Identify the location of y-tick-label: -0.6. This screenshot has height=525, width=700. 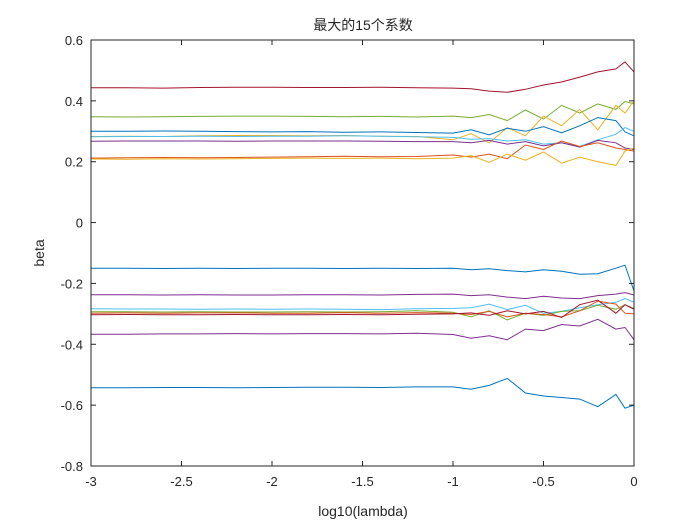
(72, 405).